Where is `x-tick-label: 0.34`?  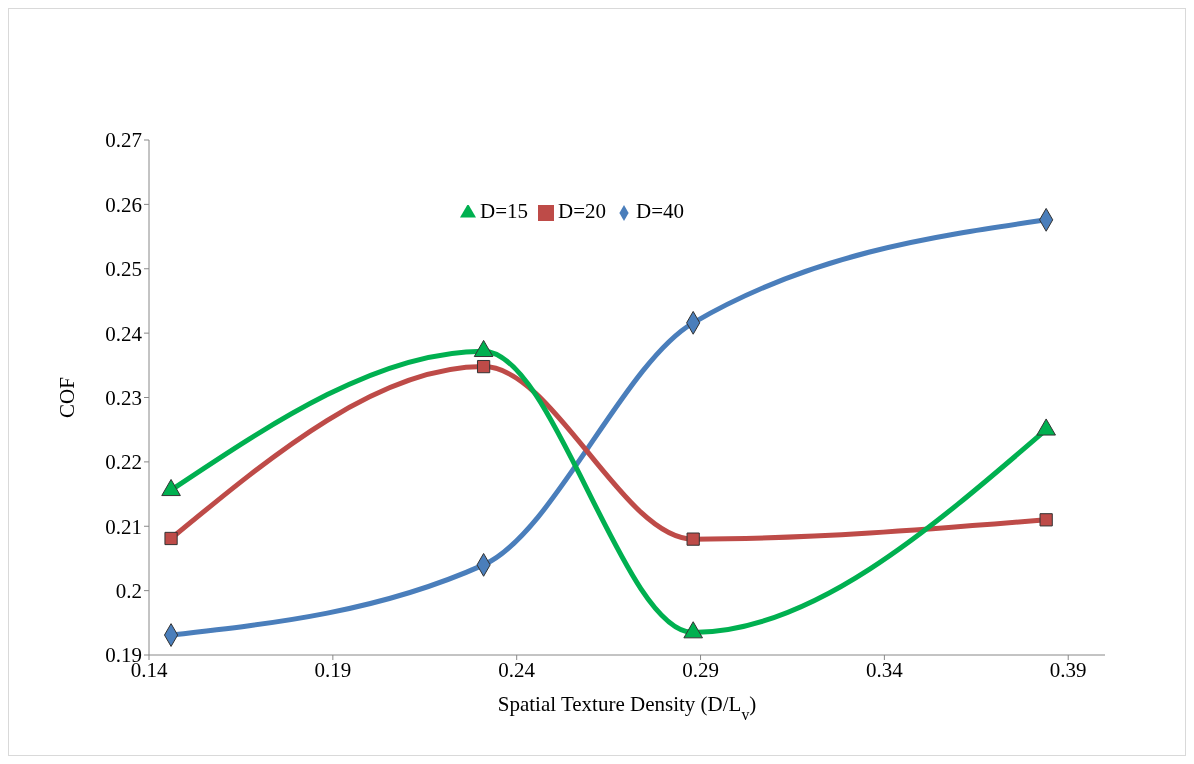 x-tick-label: 0.34 is located at coordinates (885, 669).